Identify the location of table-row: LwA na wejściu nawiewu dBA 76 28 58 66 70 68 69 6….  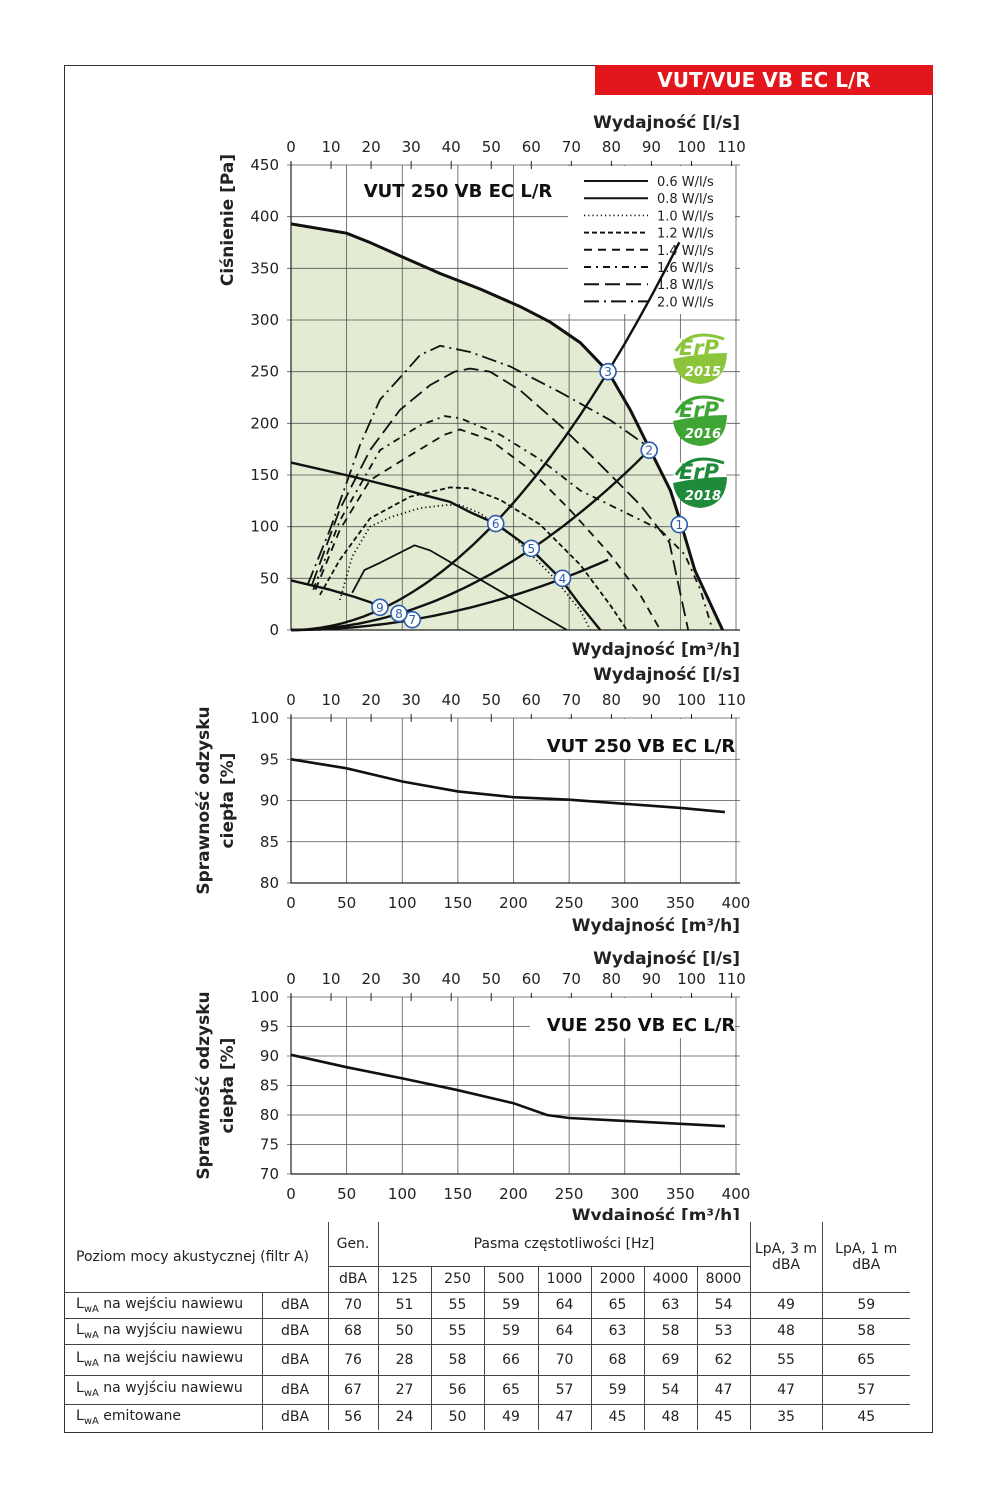
(498, 1359).